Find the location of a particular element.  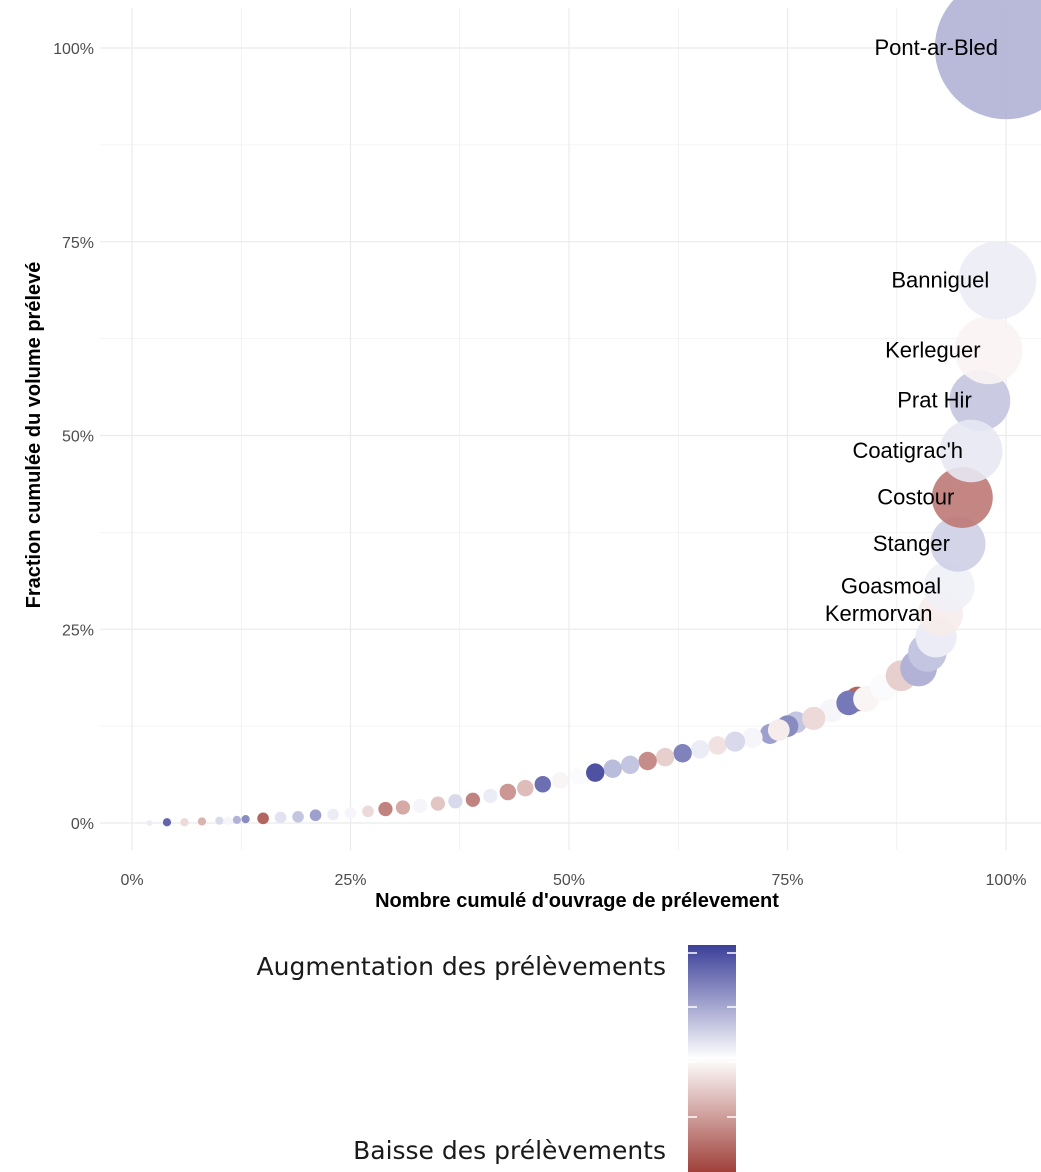

y-tick-label: 50% is located at coordinates (78, 437).